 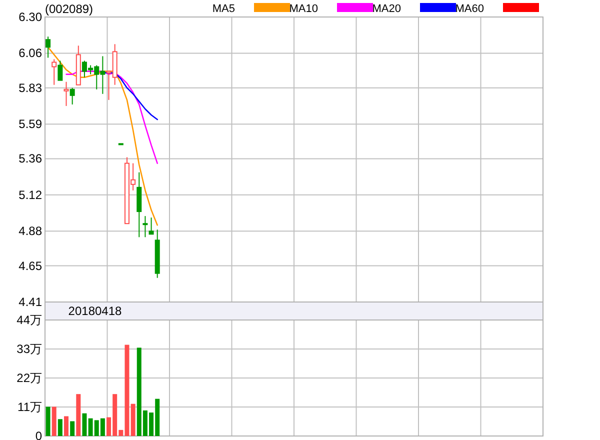 What do you see at coordinates (223, 9) in the screenshot?
I see `legend-label: MA5` at bounding box center [223, 9].